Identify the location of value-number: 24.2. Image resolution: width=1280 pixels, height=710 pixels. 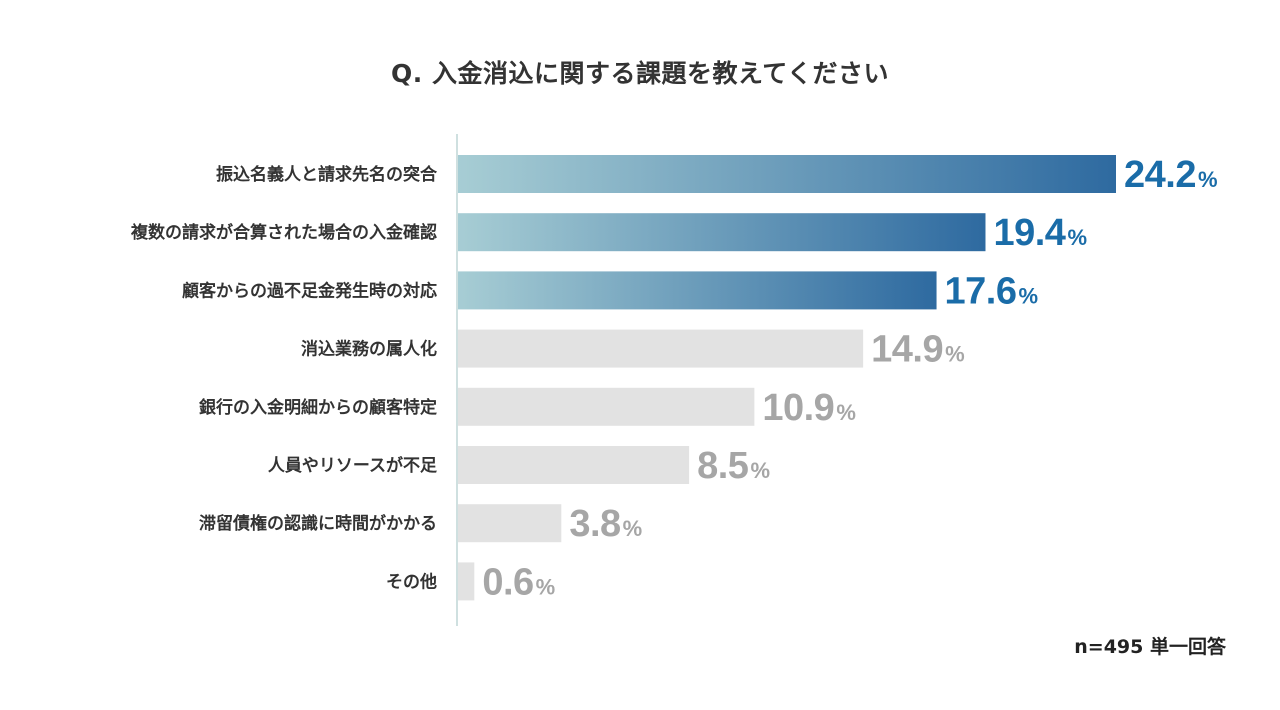
(1160, 175).